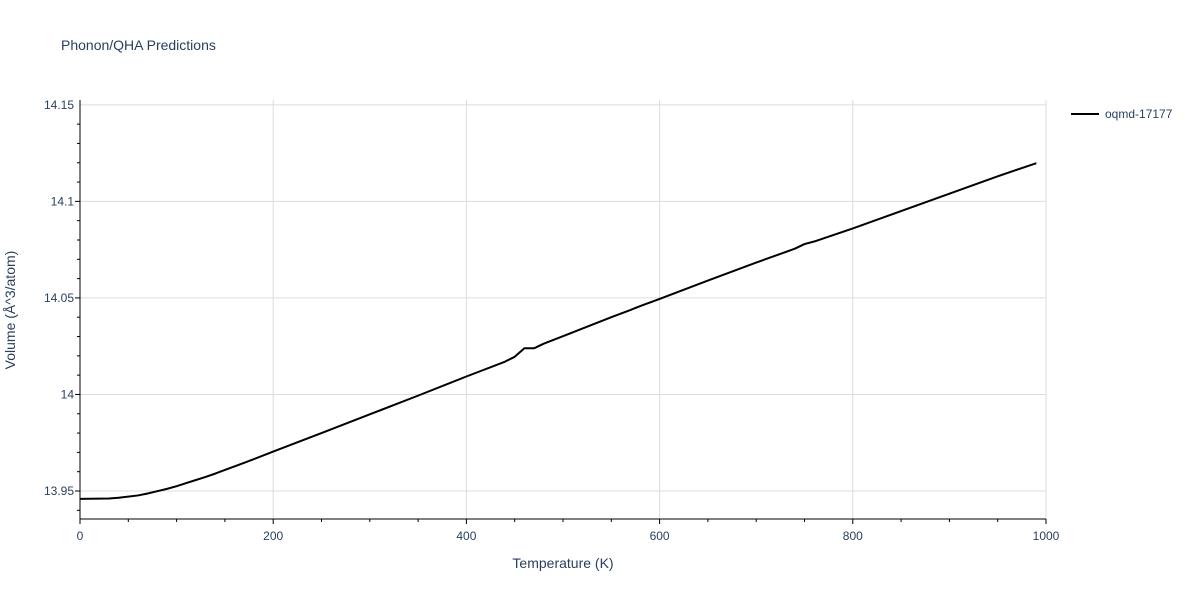  What do you see at coordinates (1046, 536) in the screenshot?
I see `x-tick-label: 1000` at bounding box center [1046, 536].